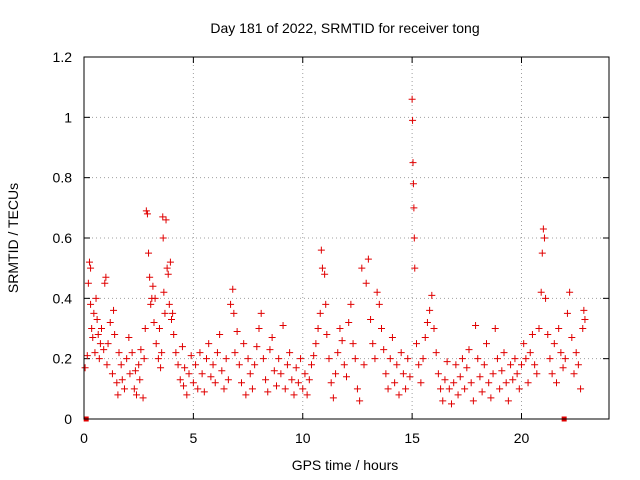 This screenshot has width=640, height=480. What do you see at coordinates (522, 438) in the screenshot?
I see `x-tick-label: 20` at bounding box center [522, 438].